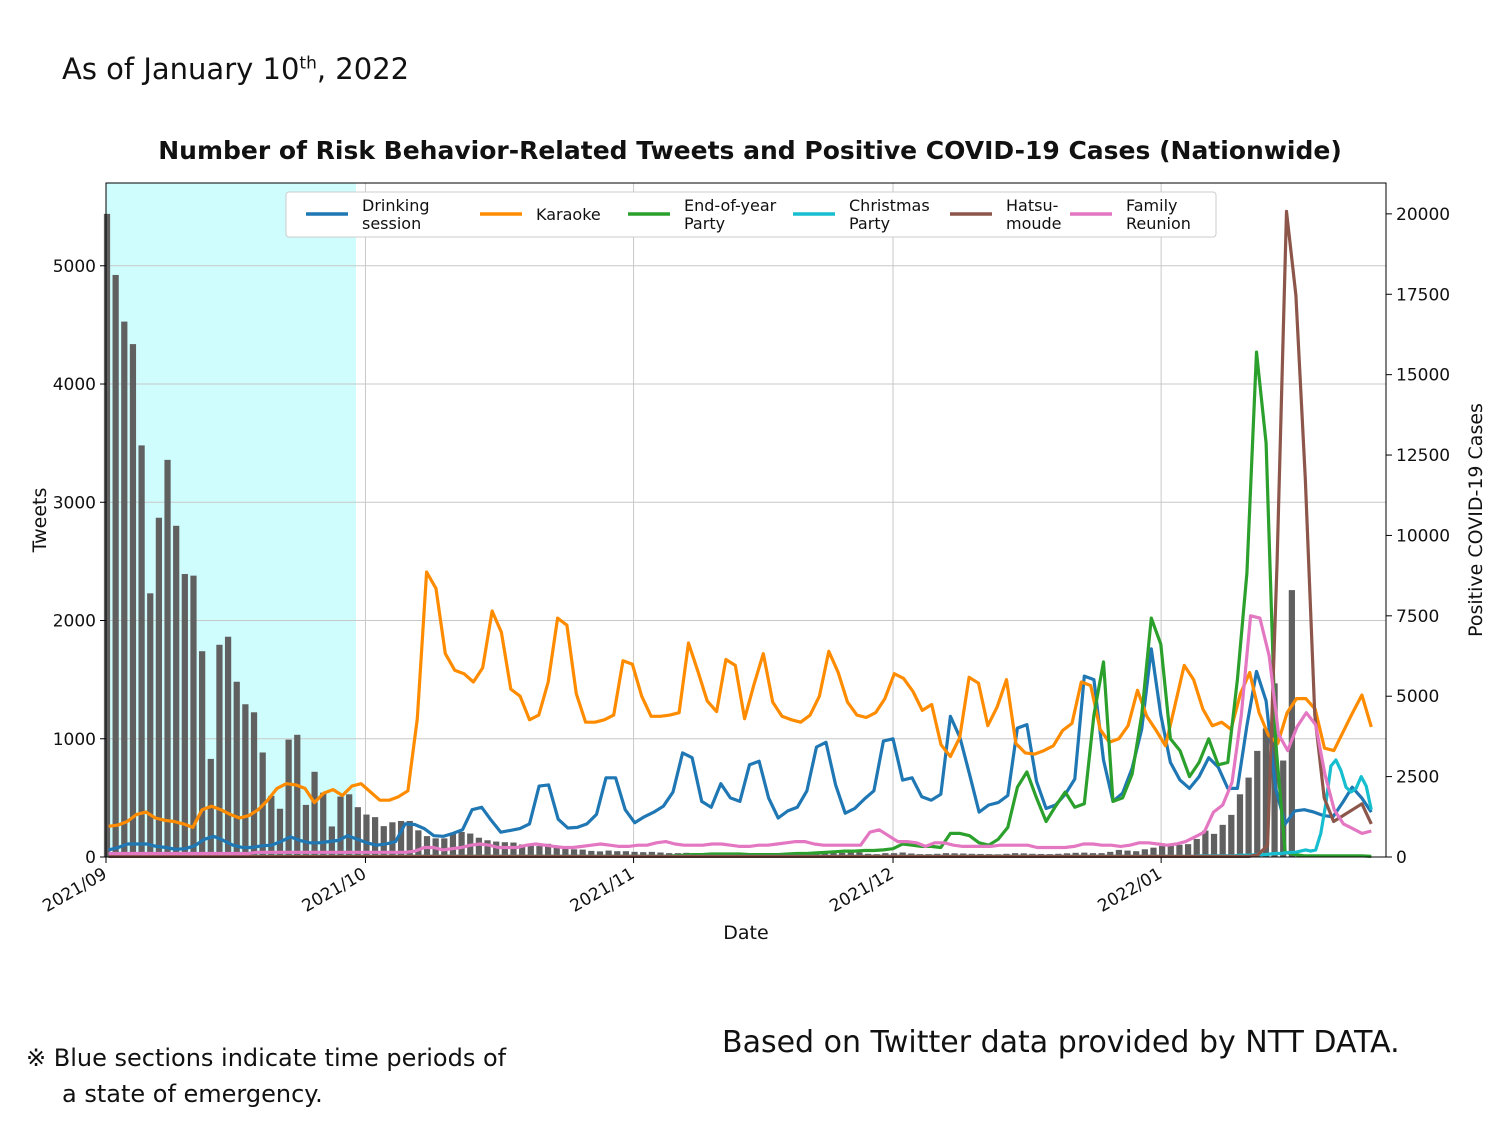  What do you see at coordinates (308, 63) in the screenshot?
I see `as-of-ordinal: th` at bounding box center [308, 63].